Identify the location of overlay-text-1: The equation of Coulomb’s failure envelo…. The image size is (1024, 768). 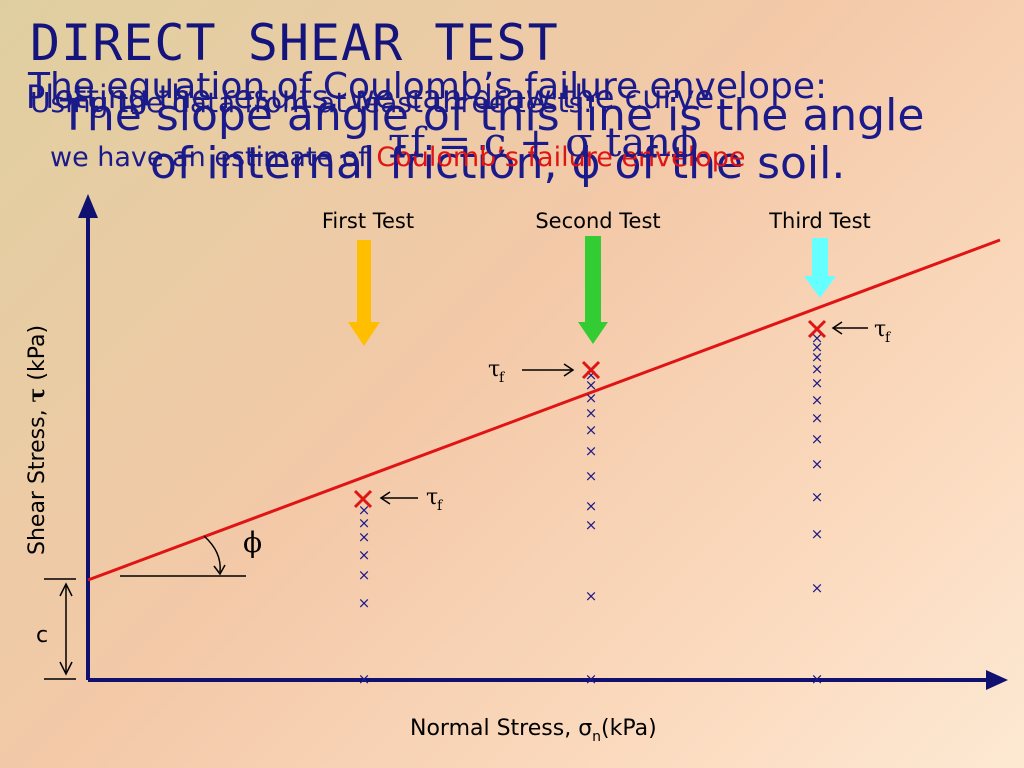
(428, 86).